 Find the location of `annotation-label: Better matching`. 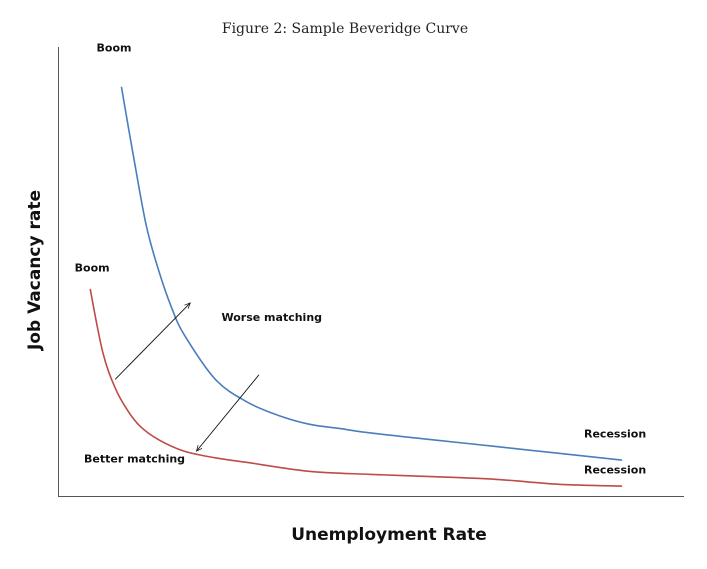

annotation-label: Better matching is located at coordinates (134, 458).